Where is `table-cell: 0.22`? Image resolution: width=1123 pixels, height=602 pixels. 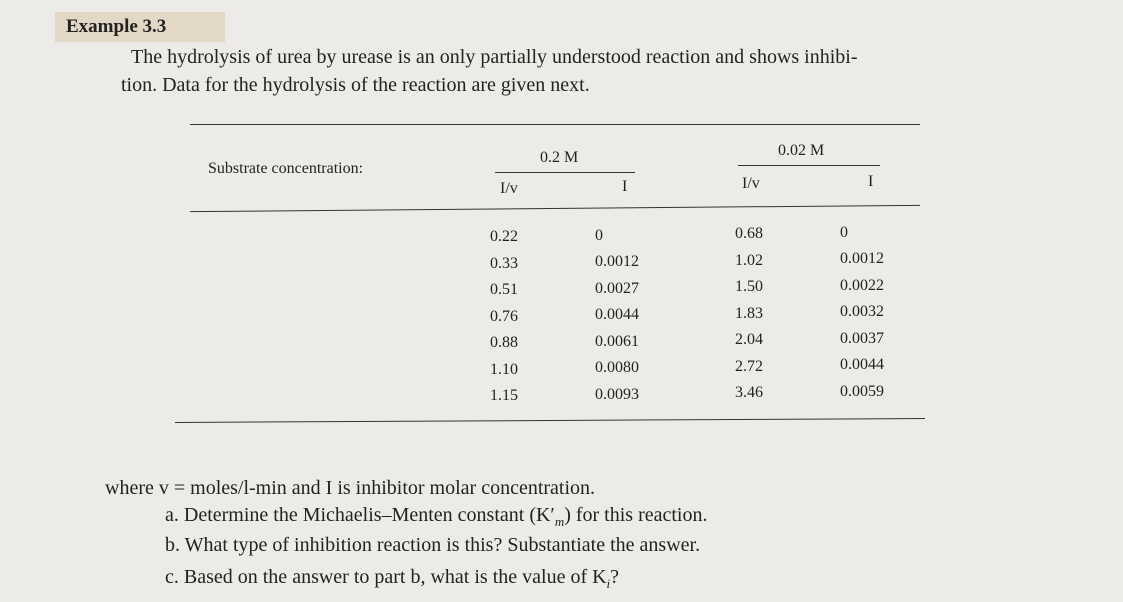 table-cell: 0.22 is located at coordinates (504, 236).